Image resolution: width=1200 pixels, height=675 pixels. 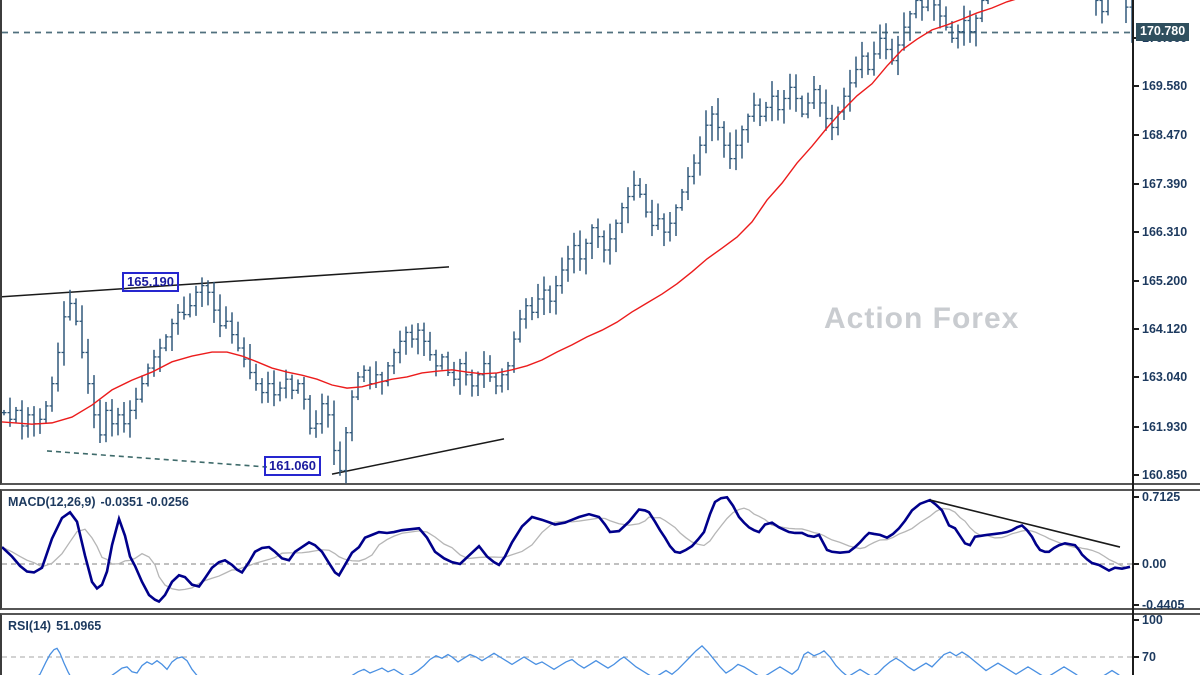 What do you see at coordinates (1136, 620) in the screenshot?
I see `rsi-tick-100-tick-mark` at bounding box center [1136, 620].